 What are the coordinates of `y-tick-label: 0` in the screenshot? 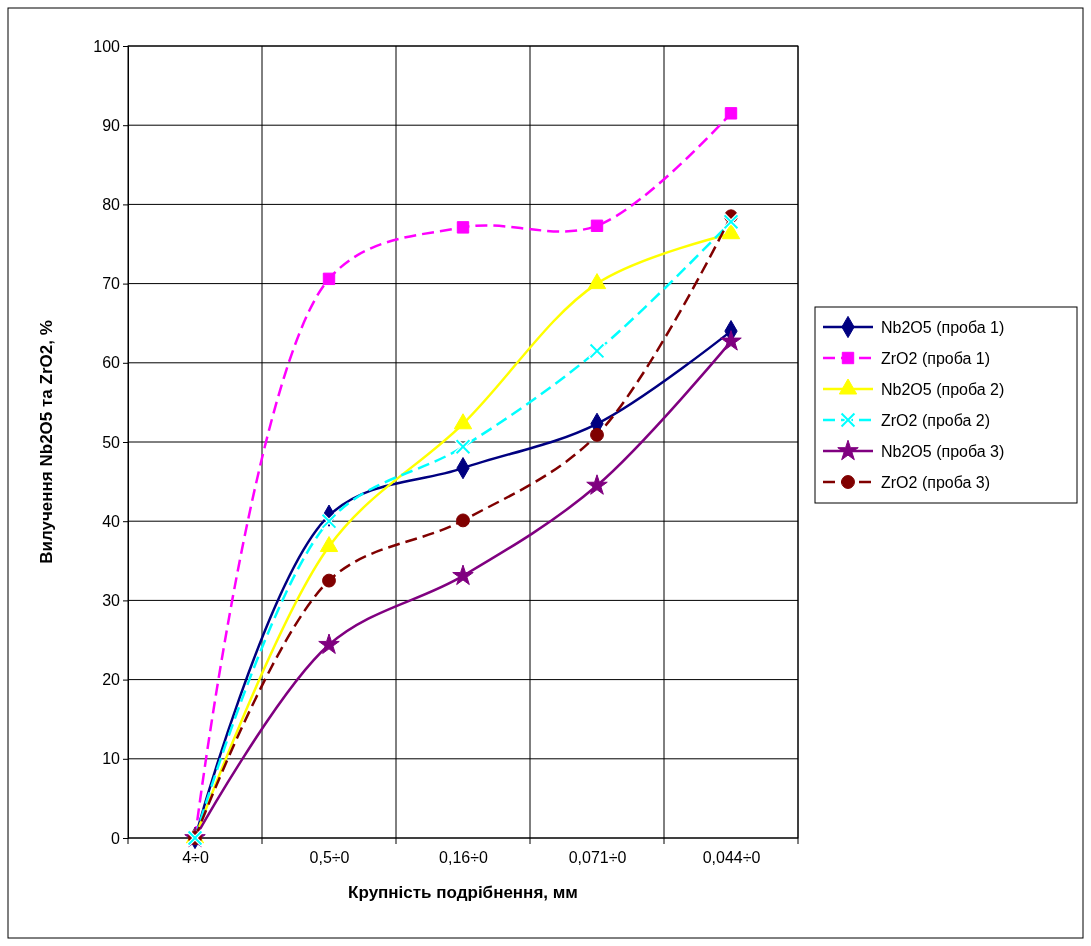 It's located at (116, 838).